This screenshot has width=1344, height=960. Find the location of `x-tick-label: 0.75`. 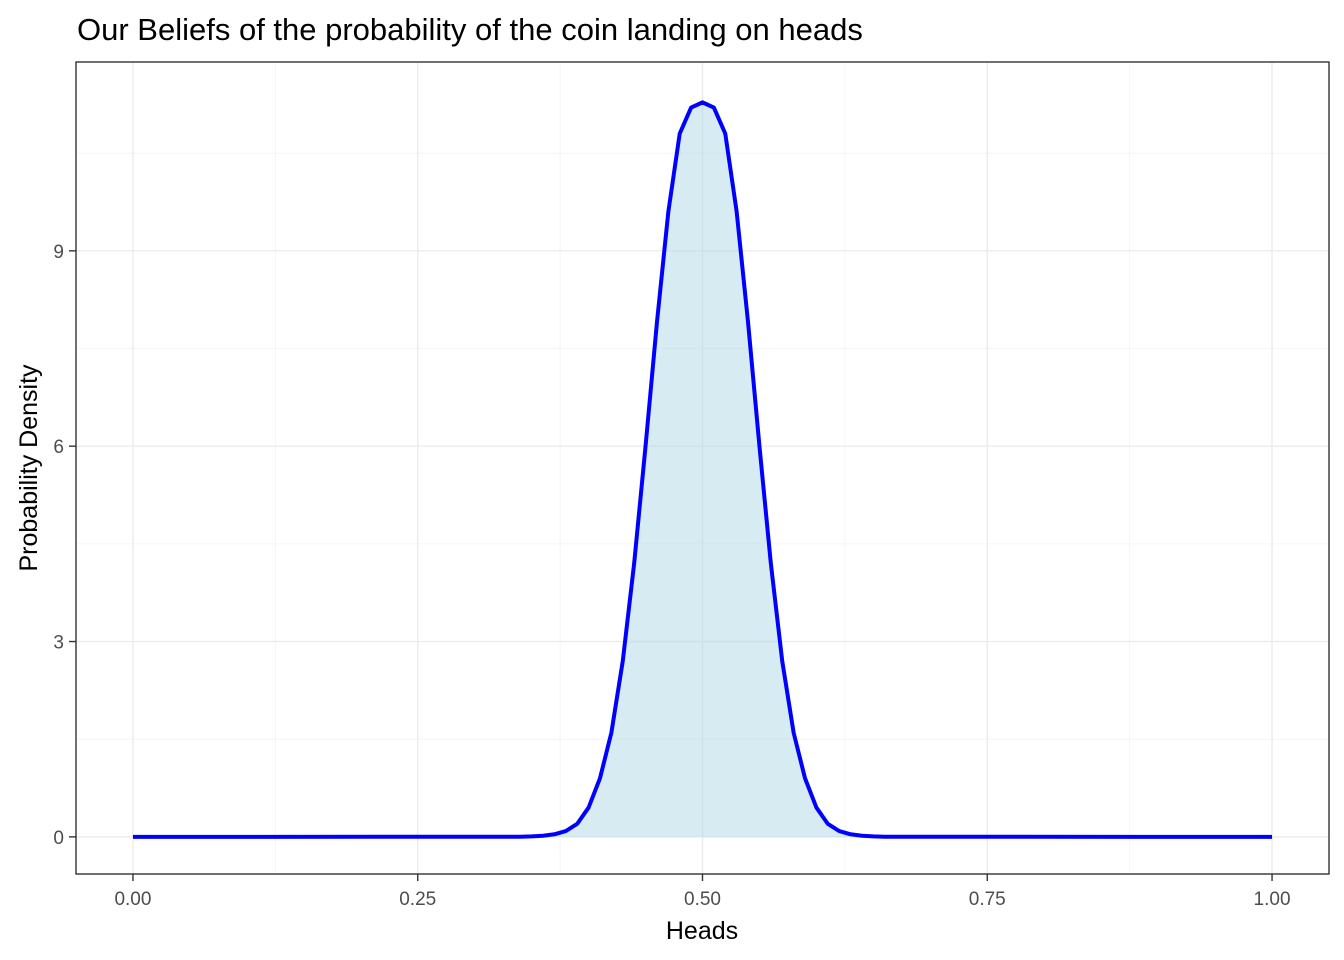

x-tick-label: 0.75 is located at coordinates (987, 899).